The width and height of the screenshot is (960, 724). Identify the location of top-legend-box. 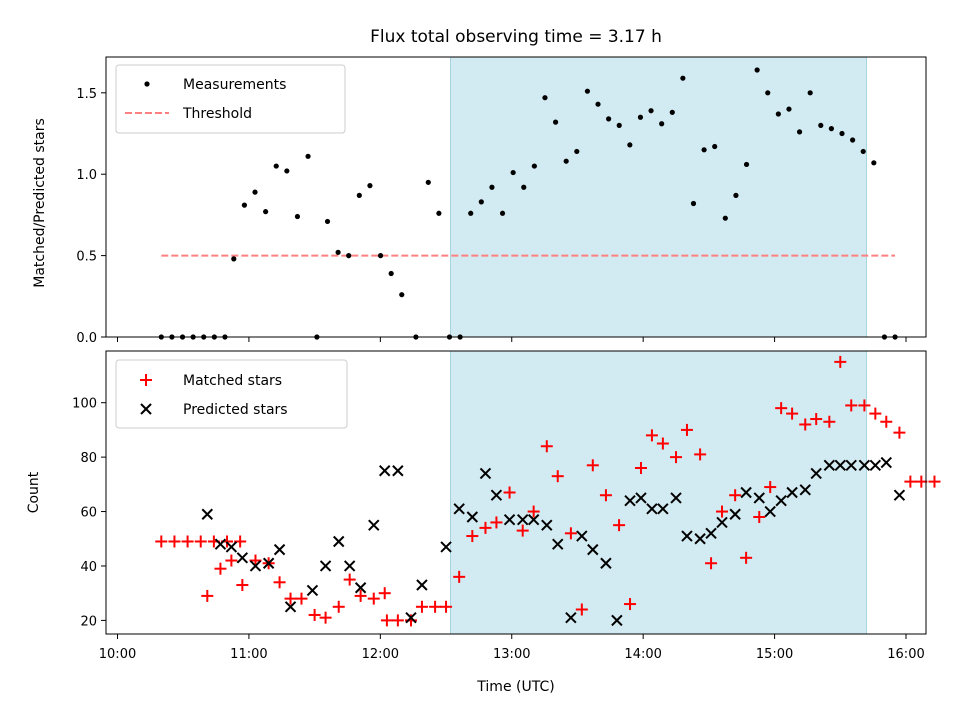
(230, 99).